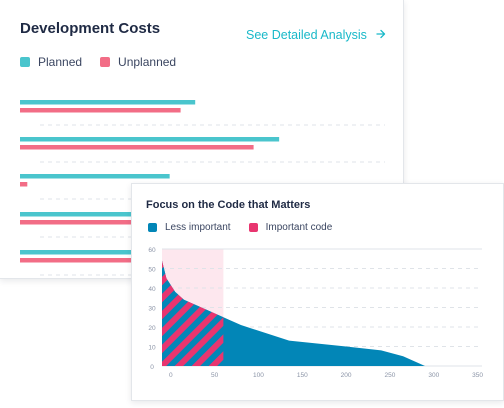 This screenshot has height=408, width=504. I want to click on legend-swatch-unplanned, so click(105, 62).